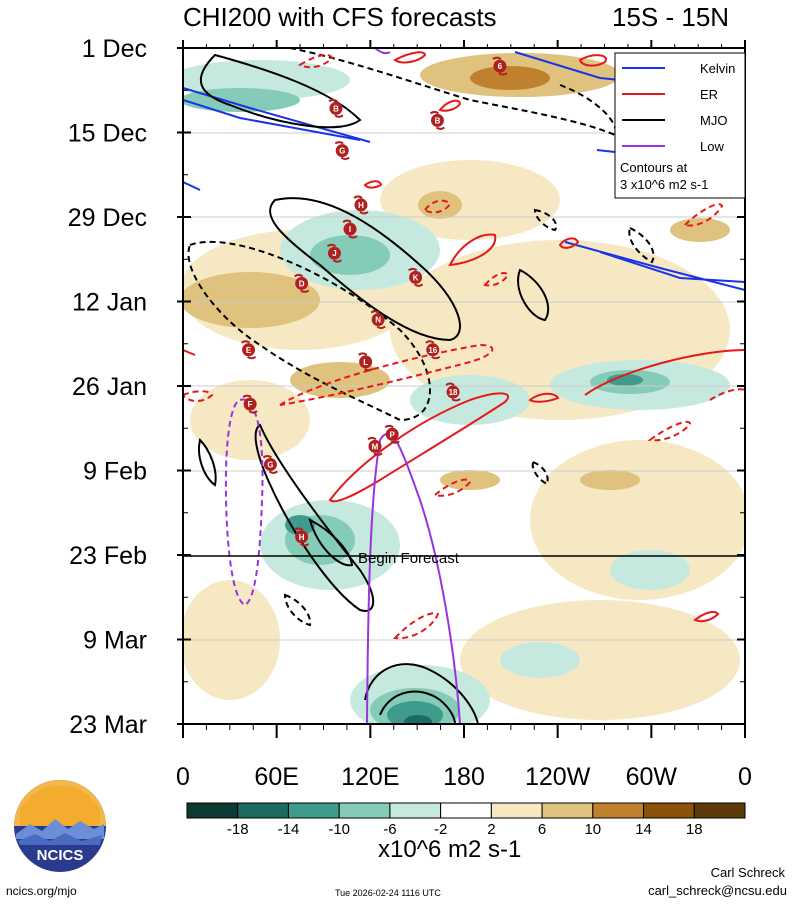 Image resolution: width=809 pixels, height=907 pixels. I want to click on storm-marker-label: 16, so click(432, 350).